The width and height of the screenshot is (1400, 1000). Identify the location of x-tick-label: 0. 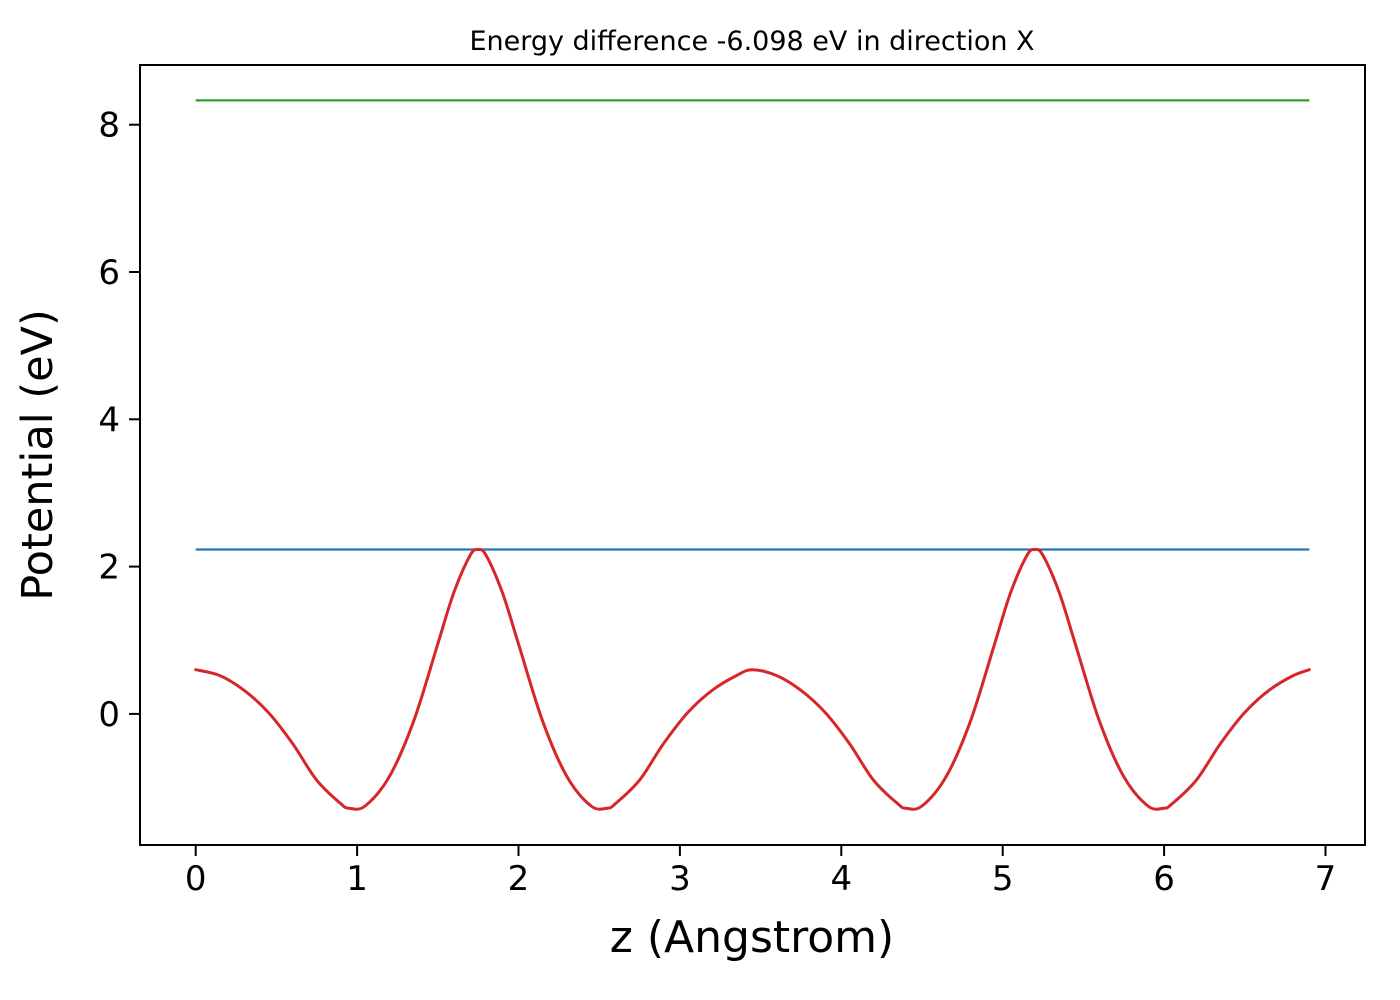
(196, 879).